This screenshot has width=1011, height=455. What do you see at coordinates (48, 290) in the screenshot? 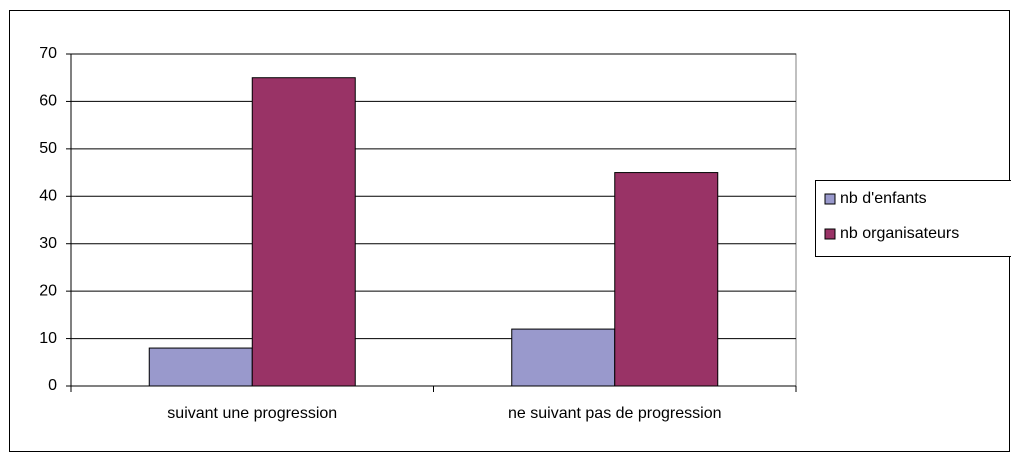
I see `y-tick-label: 20` at bounding box center [48, 290].